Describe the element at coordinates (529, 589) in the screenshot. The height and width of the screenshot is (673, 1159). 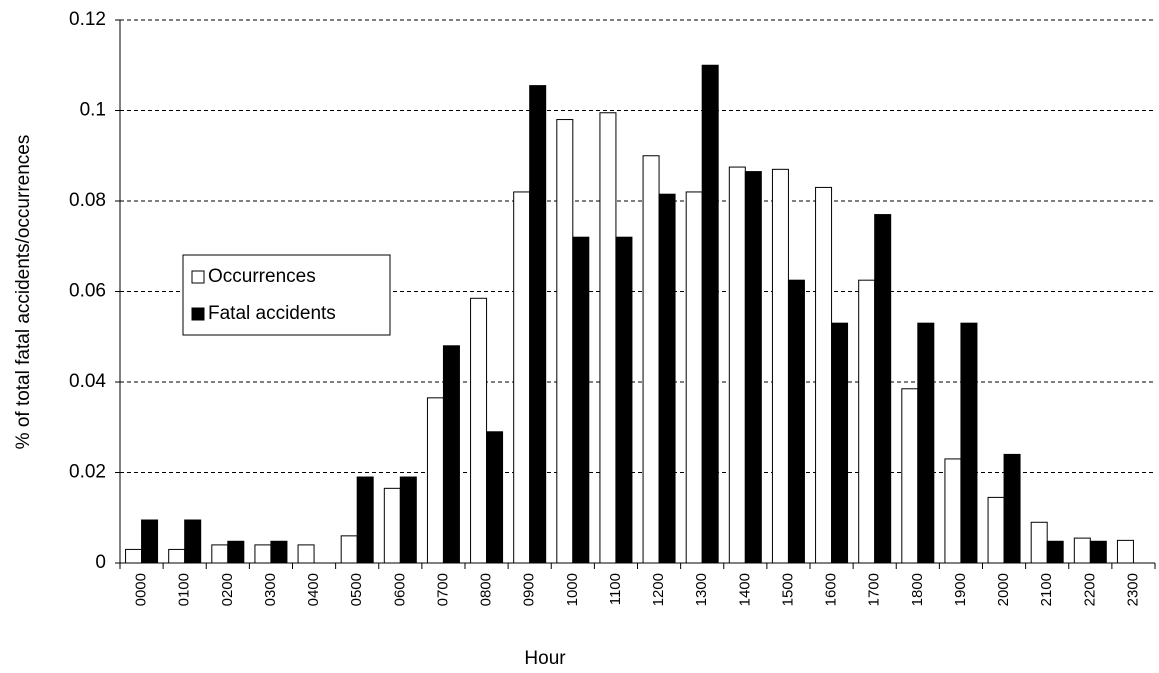
I see `x-tick-label: 0900` at that location.